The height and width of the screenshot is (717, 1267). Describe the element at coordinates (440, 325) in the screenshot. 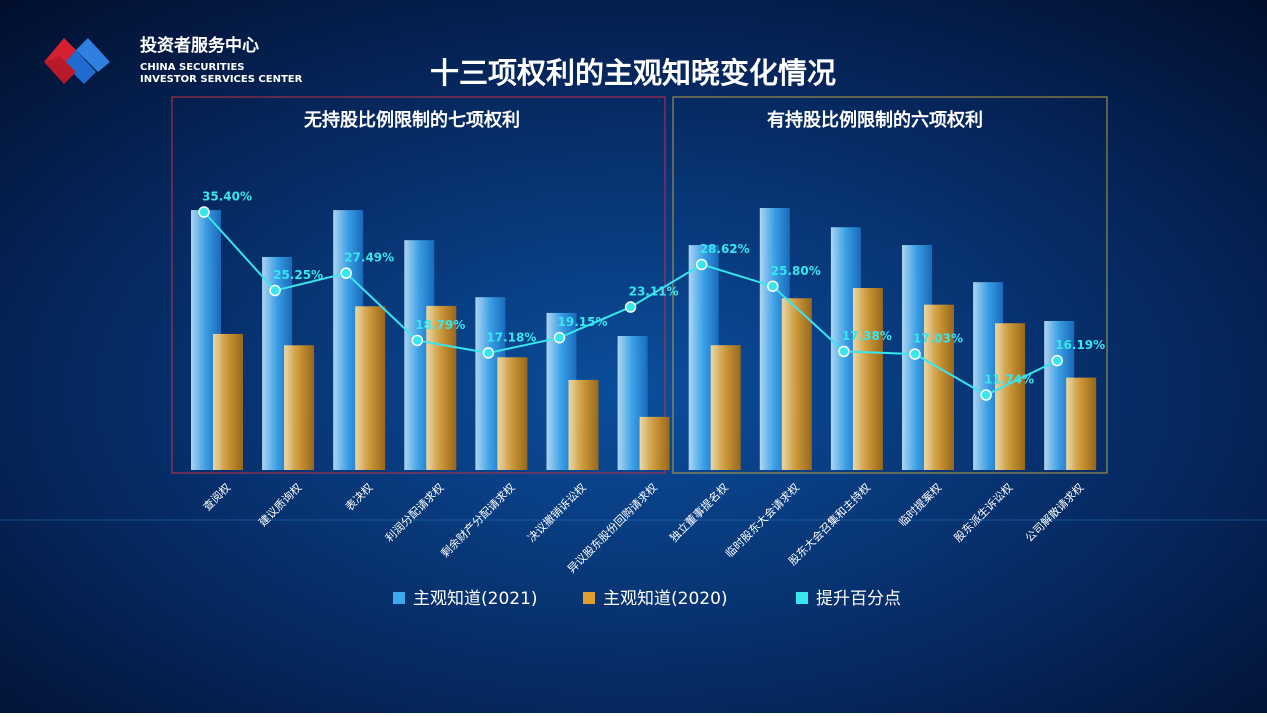

I see `value-label: 18.79%` at that location.